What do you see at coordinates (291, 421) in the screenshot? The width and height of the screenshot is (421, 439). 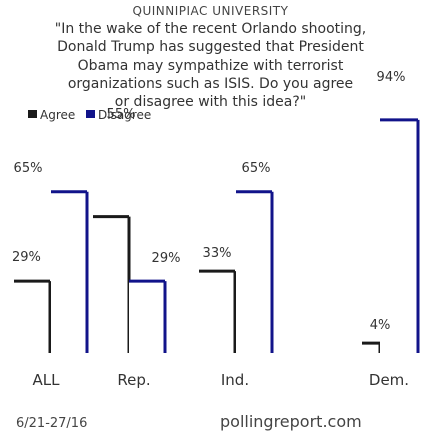 I see `website-label: pollingreport.com` at bounding box center [291, 421].